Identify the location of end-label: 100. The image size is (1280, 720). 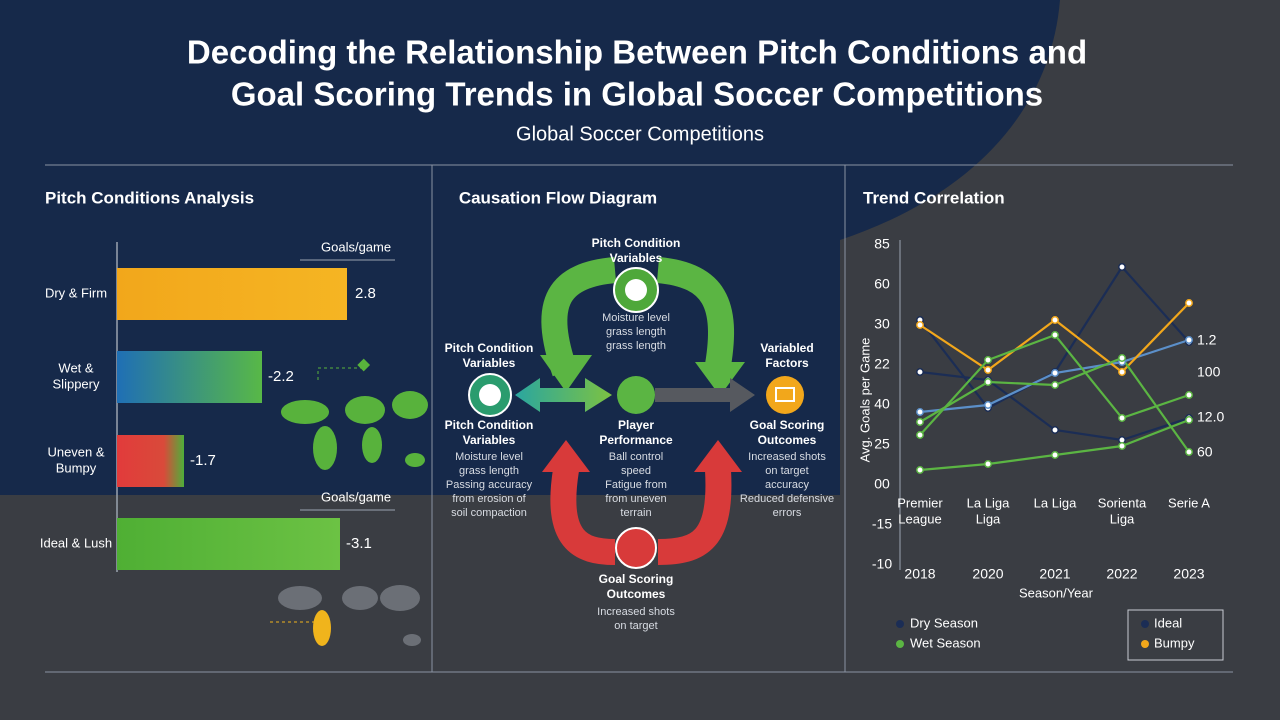
(1209, 372).